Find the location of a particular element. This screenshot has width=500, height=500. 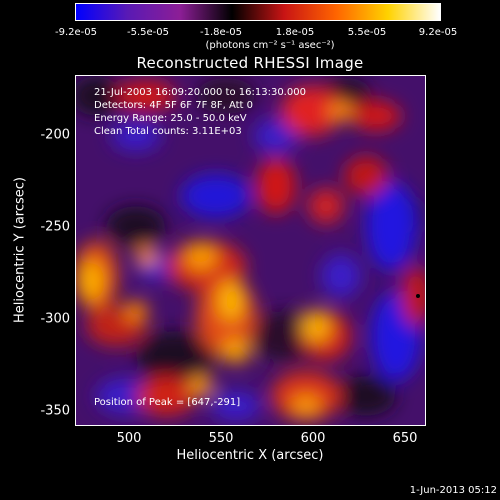

colorbar is located at coordinates (258, 12).